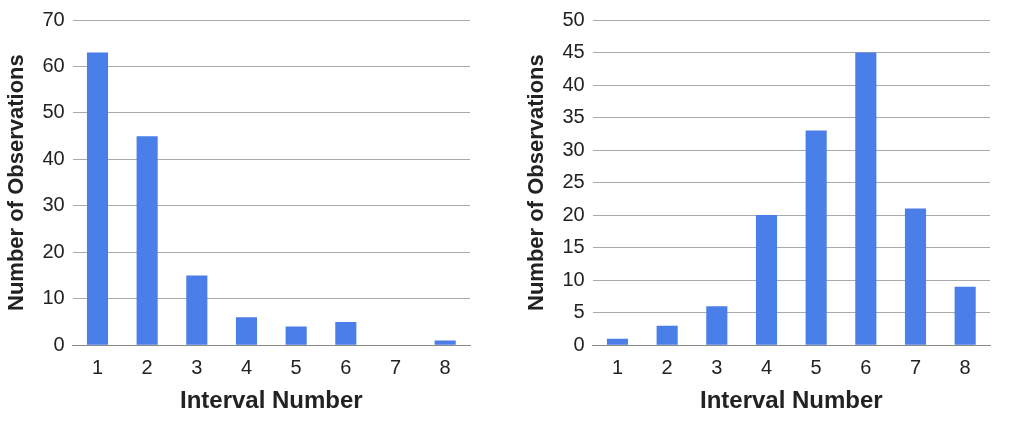 Image resolution: width=1024 pixels, height=427 pixels. Describe the element at coordinates (53, 64) in the screenshot. I see `y-tick-label: 60` at that location.